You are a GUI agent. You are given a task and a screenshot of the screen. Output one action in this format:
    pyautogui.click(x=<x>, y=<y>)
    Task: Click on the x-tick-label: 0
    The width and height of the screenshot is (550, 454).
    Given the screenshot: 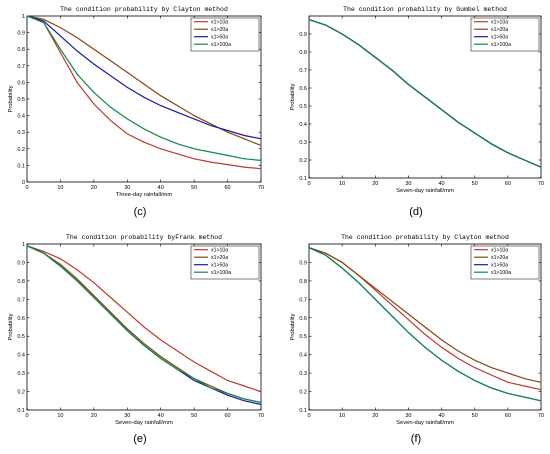 What is the action you would take?
    pyautogui.click(x=26, y=188)
    